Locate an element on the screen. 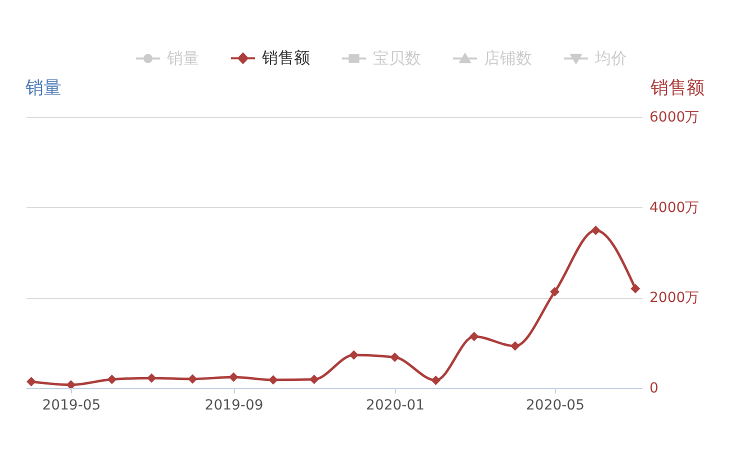  y2-axis-title: 销售额 is located at coordinates (677, 88).